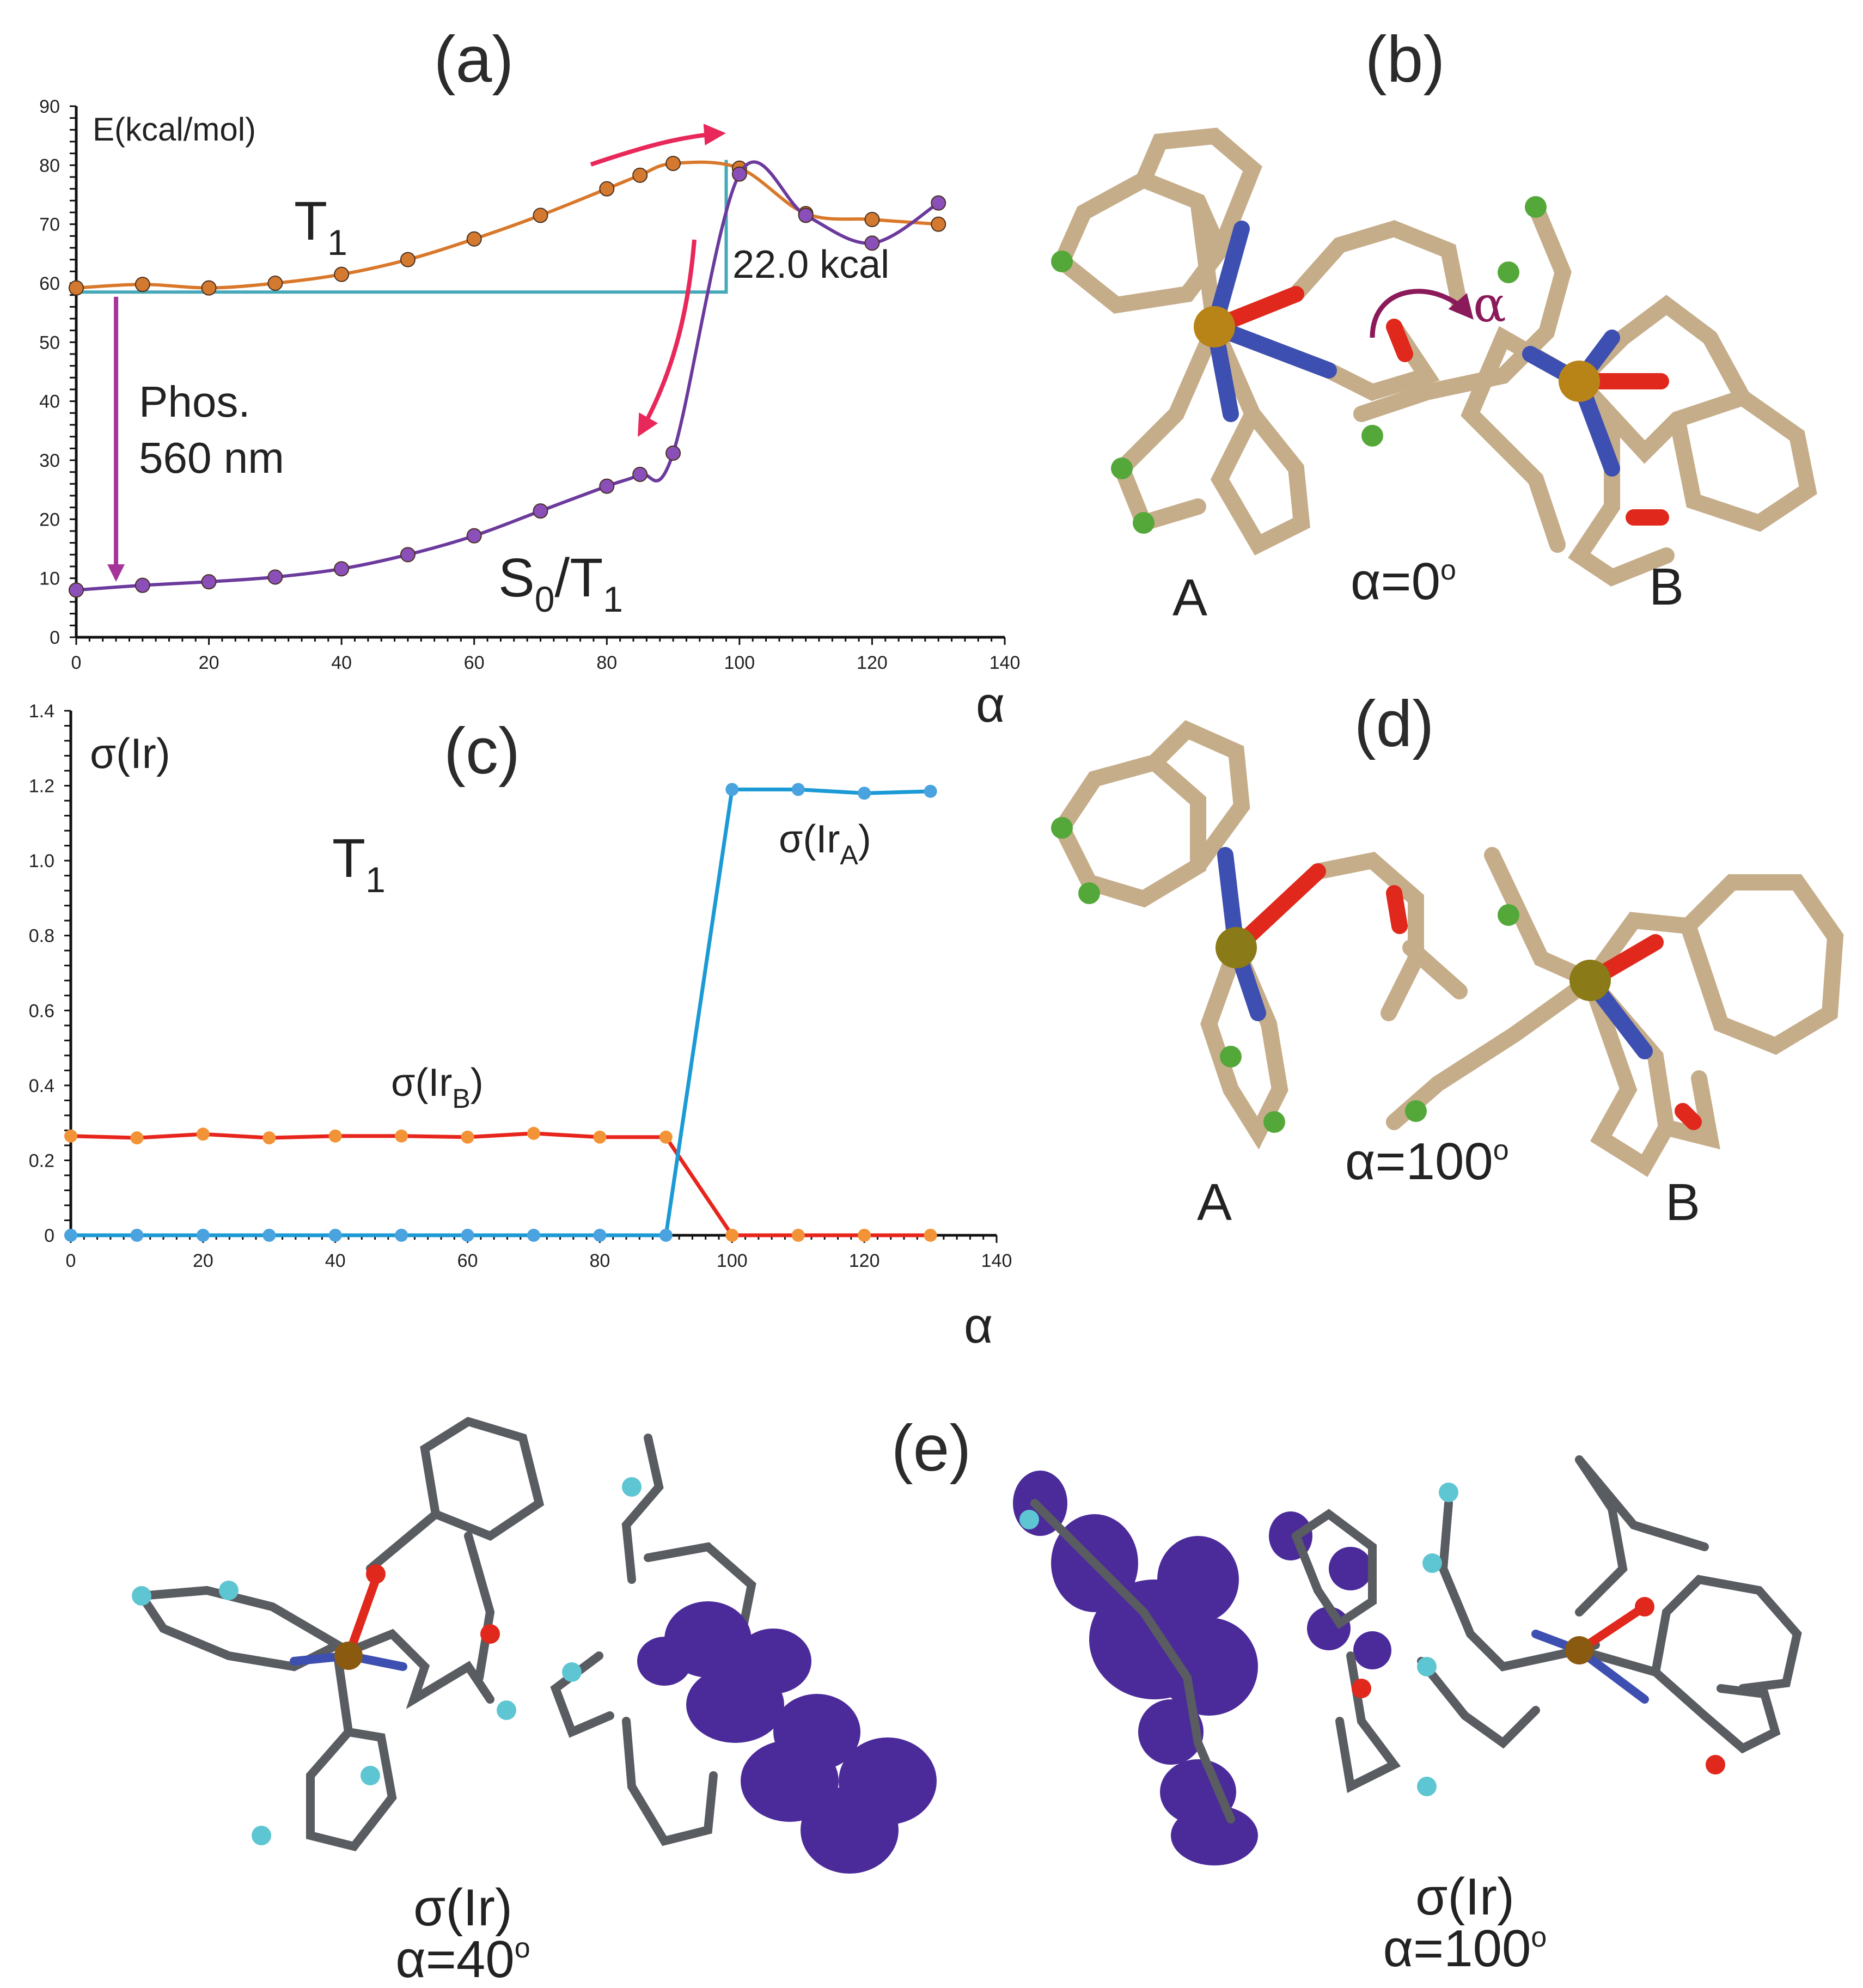 This screenshot has height=1988, width=1863. Describe the element at coordinates (174, 130) in the screenshot. I see `energy-y-axis-label: E(kcal/mol)` at that location.